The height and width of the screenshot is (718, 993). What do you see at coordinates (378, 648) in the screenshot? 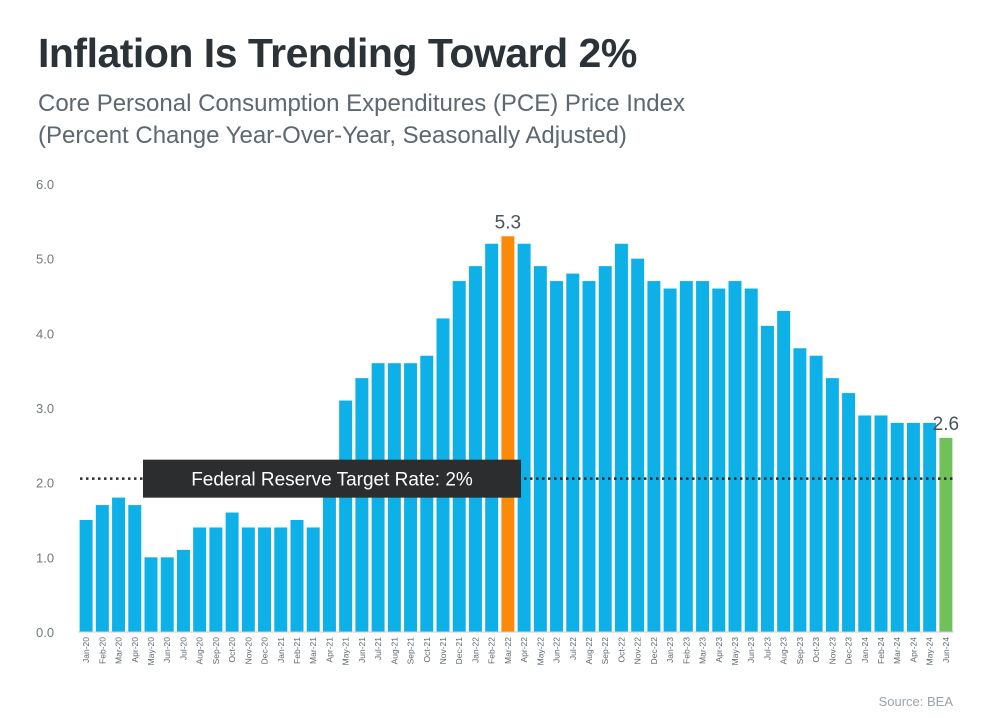
I see `x-tick-label: Jul-21` at bounding box center [378, 648].